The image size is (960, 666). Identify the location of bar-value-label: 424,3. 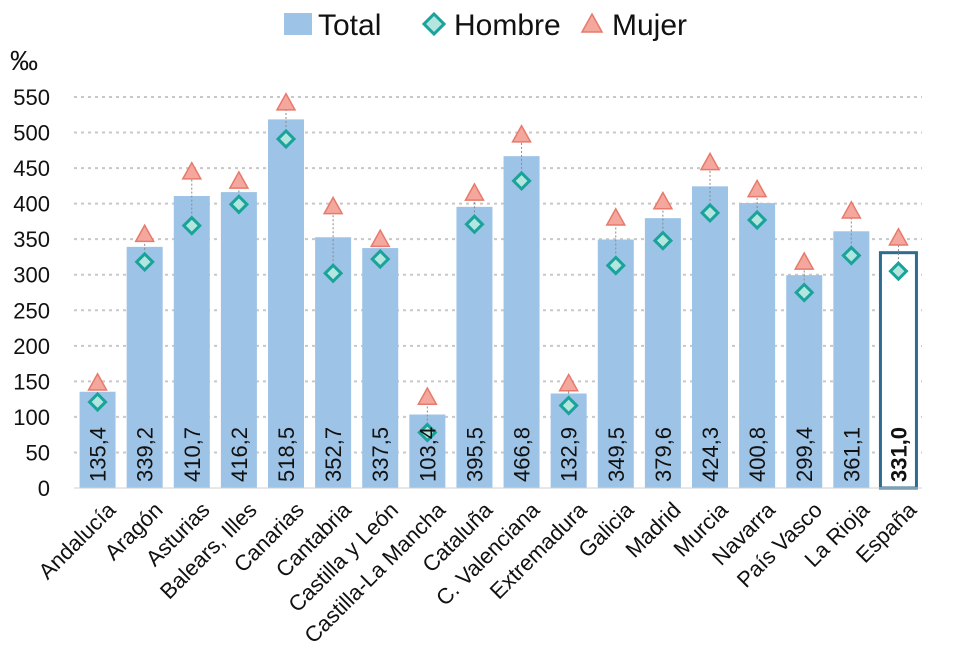
(710, 454).